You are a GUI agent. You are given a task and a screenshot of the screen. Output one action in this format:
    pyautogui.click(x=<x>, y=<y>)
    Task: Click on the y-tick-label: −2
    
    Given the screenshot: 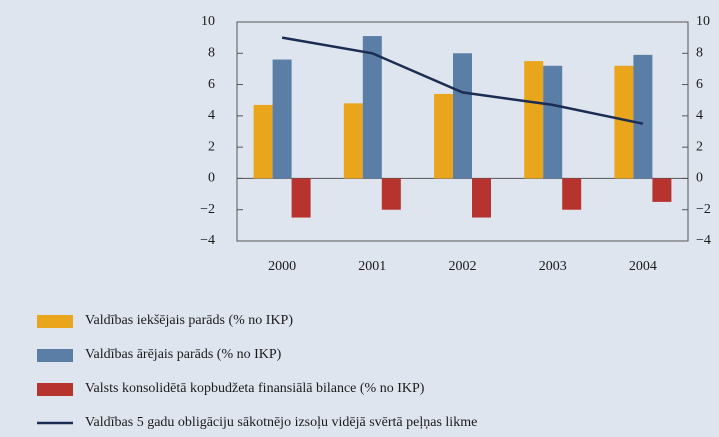 What is the action you would take?
    pyautogui.click(x=207, y=209)
    